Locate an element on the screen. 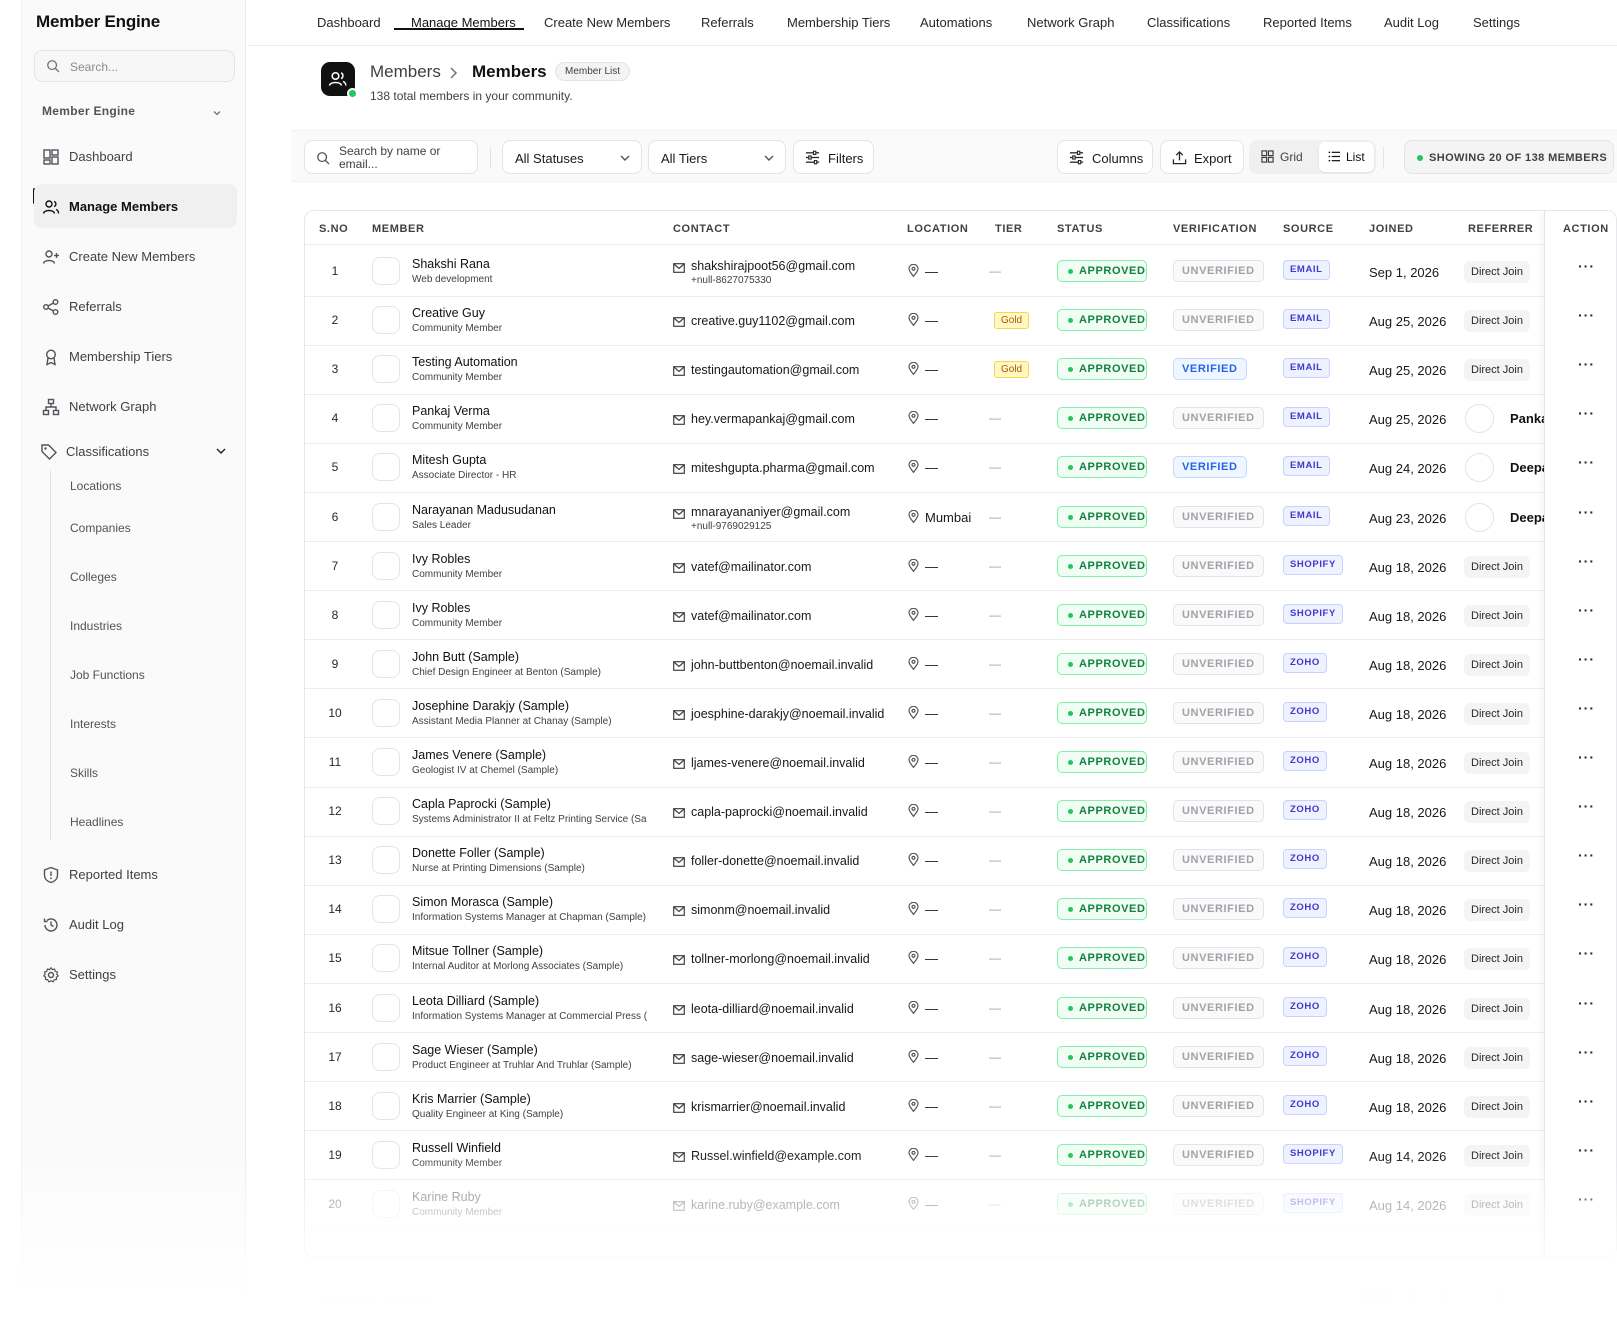  tab-manage-members: Manage Members is located at coordinates (463, 22).